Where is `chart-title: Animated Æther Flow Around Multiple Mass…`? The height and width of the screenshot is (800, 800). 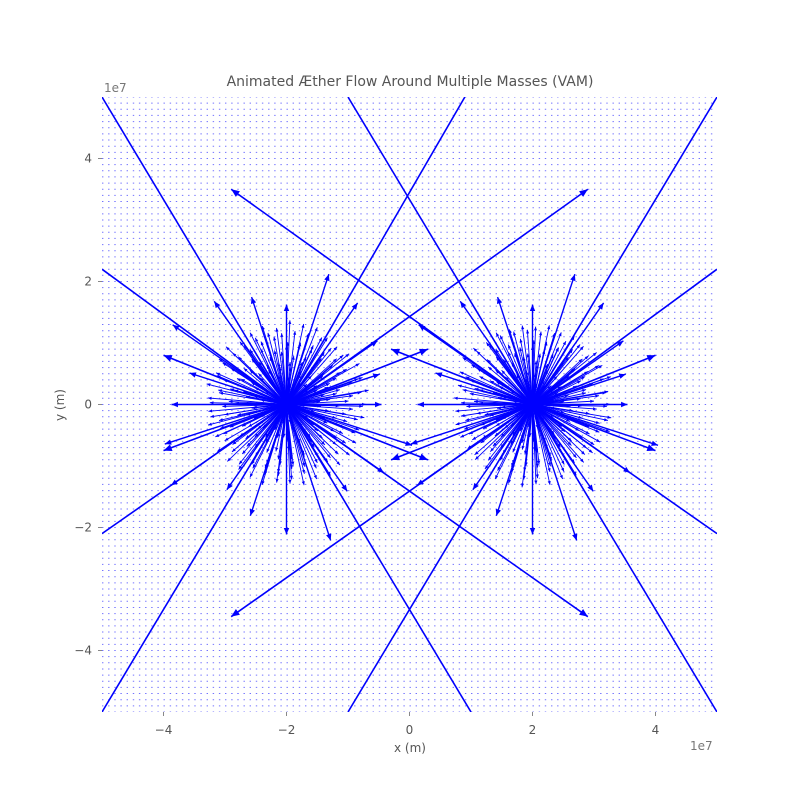
chart-title: Animated Æther Flow Around Multiple Mass… is located at coordinates (410, 82).